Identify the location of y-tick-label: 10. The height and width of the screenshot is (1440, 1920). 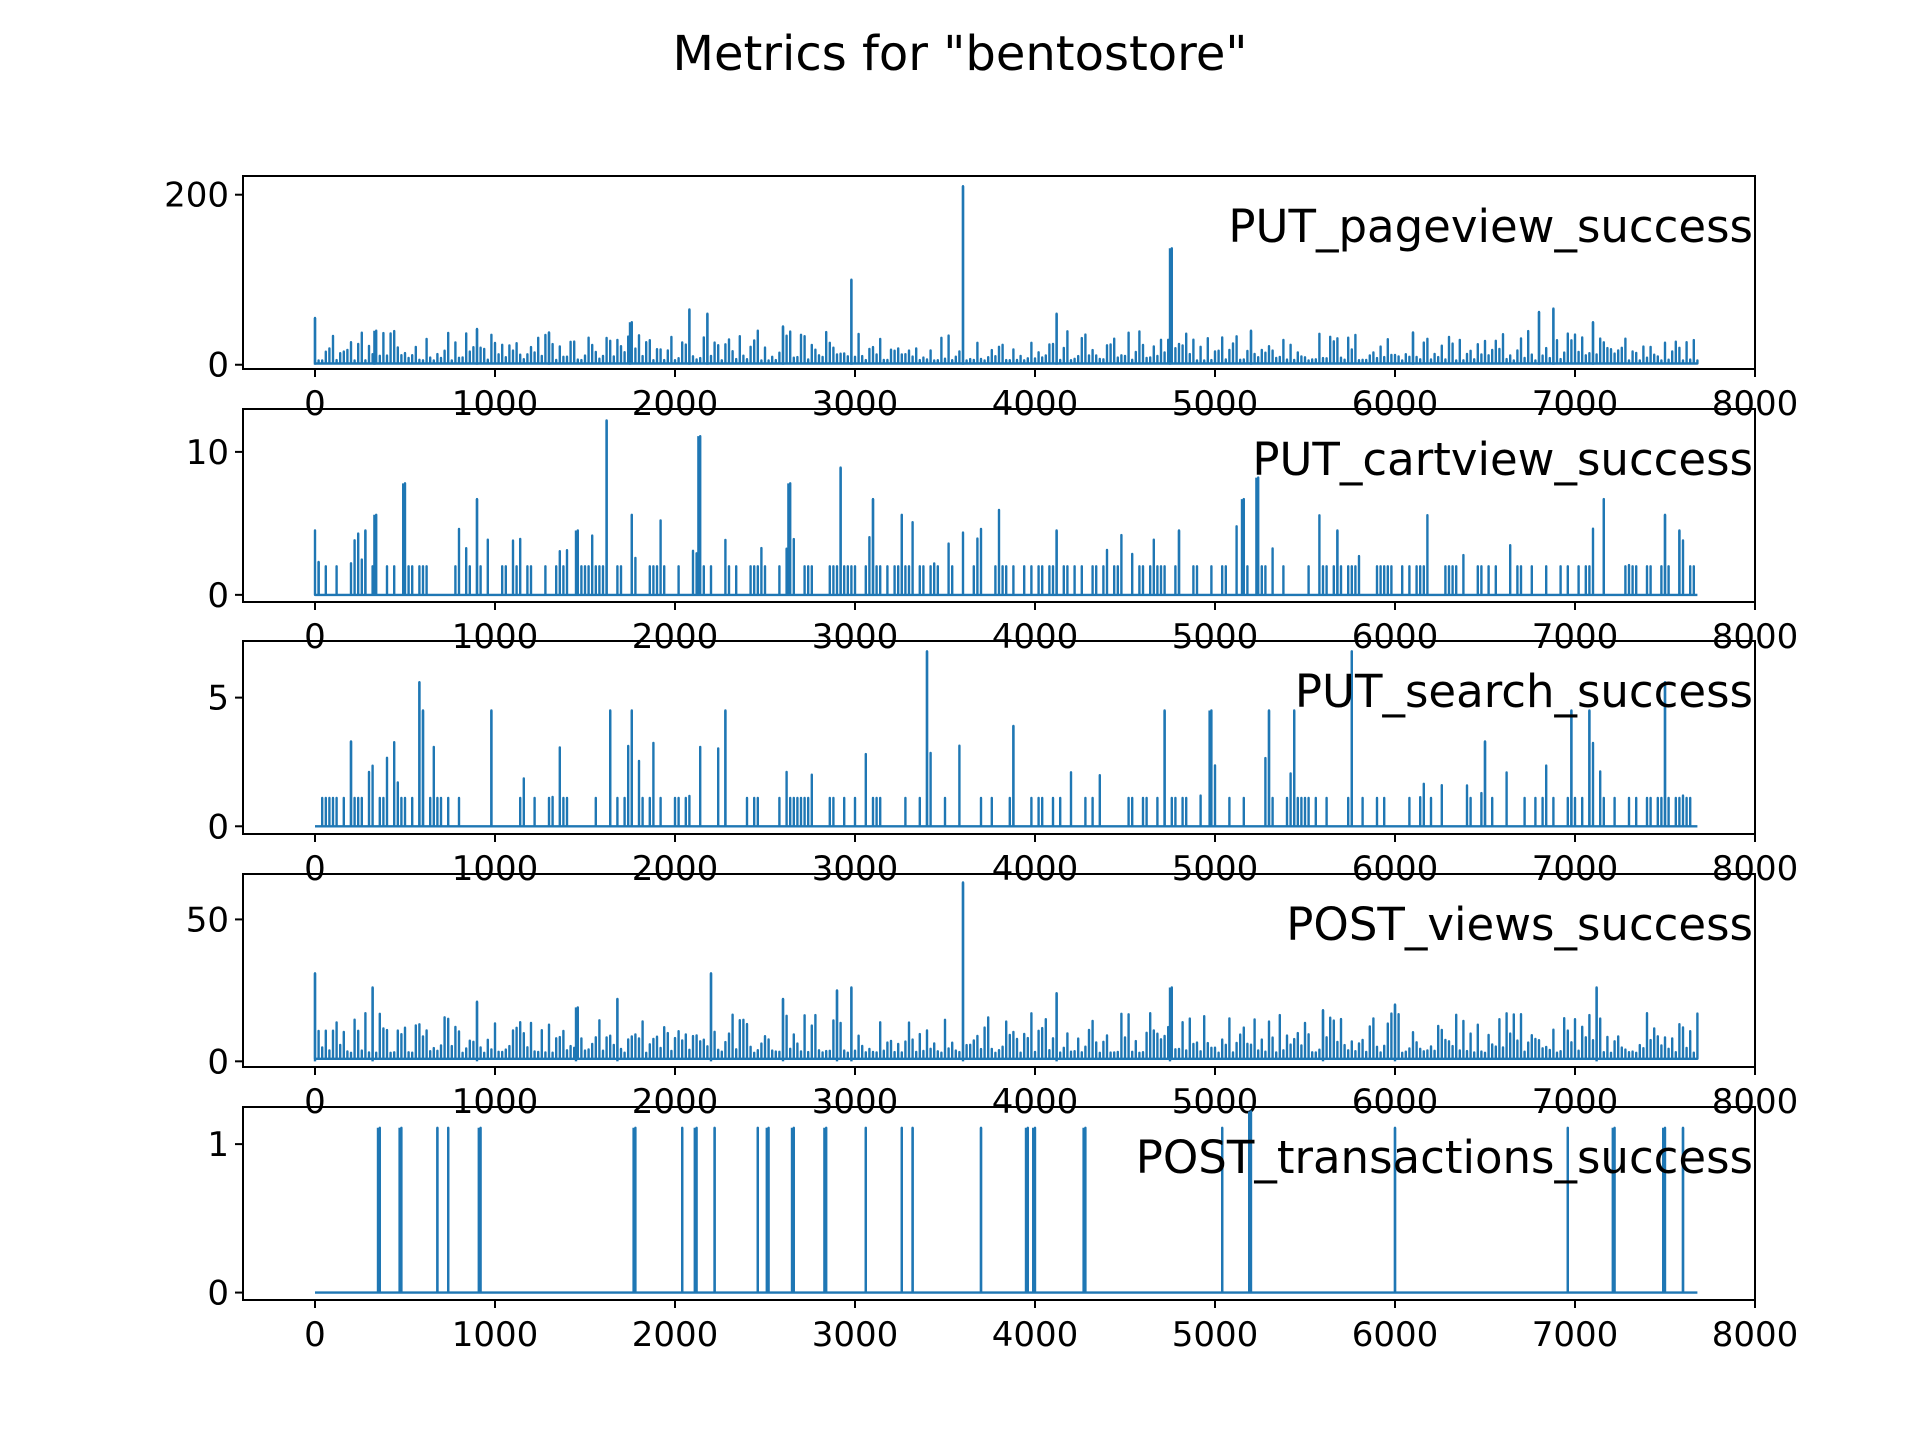
(207, 453).